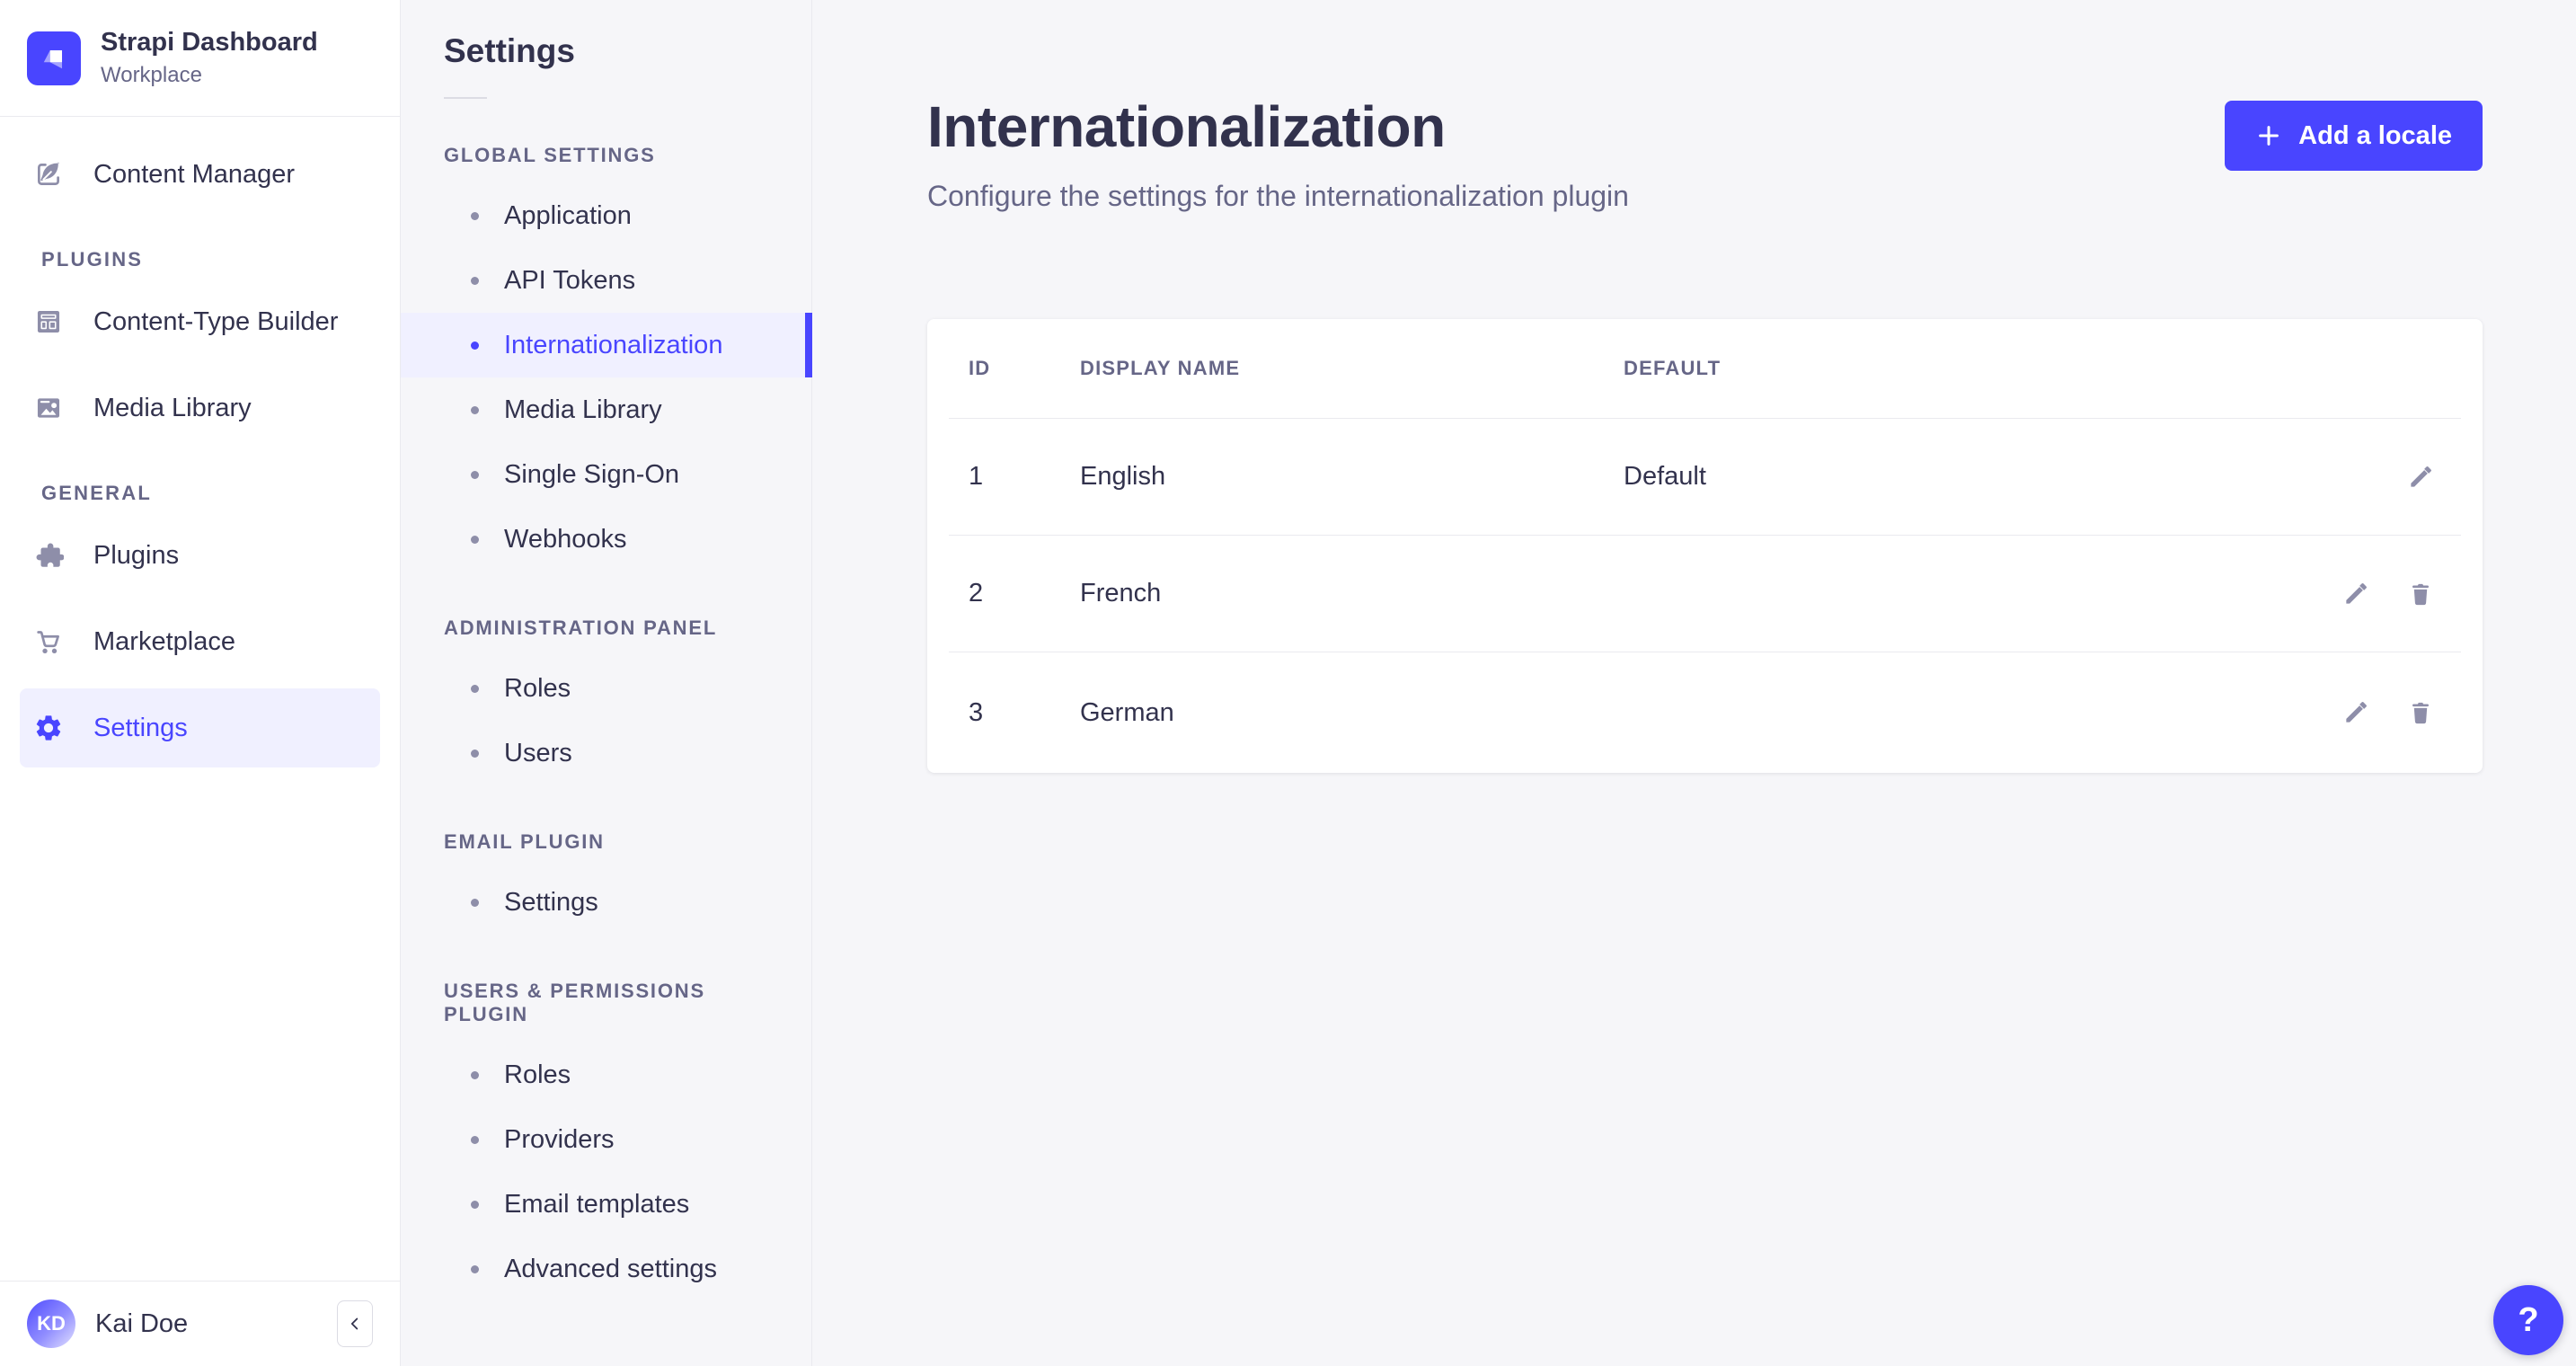  I want to click on table-row: 2 French, so click(1705, 594).